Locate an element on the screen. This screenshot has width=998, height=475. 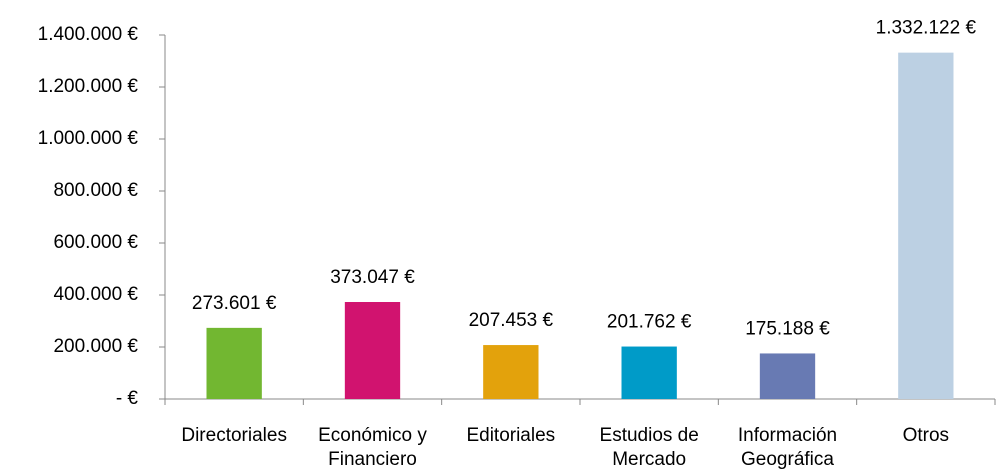
y-tick-label: 1.200.000 € is located at coordinates (88, 86).